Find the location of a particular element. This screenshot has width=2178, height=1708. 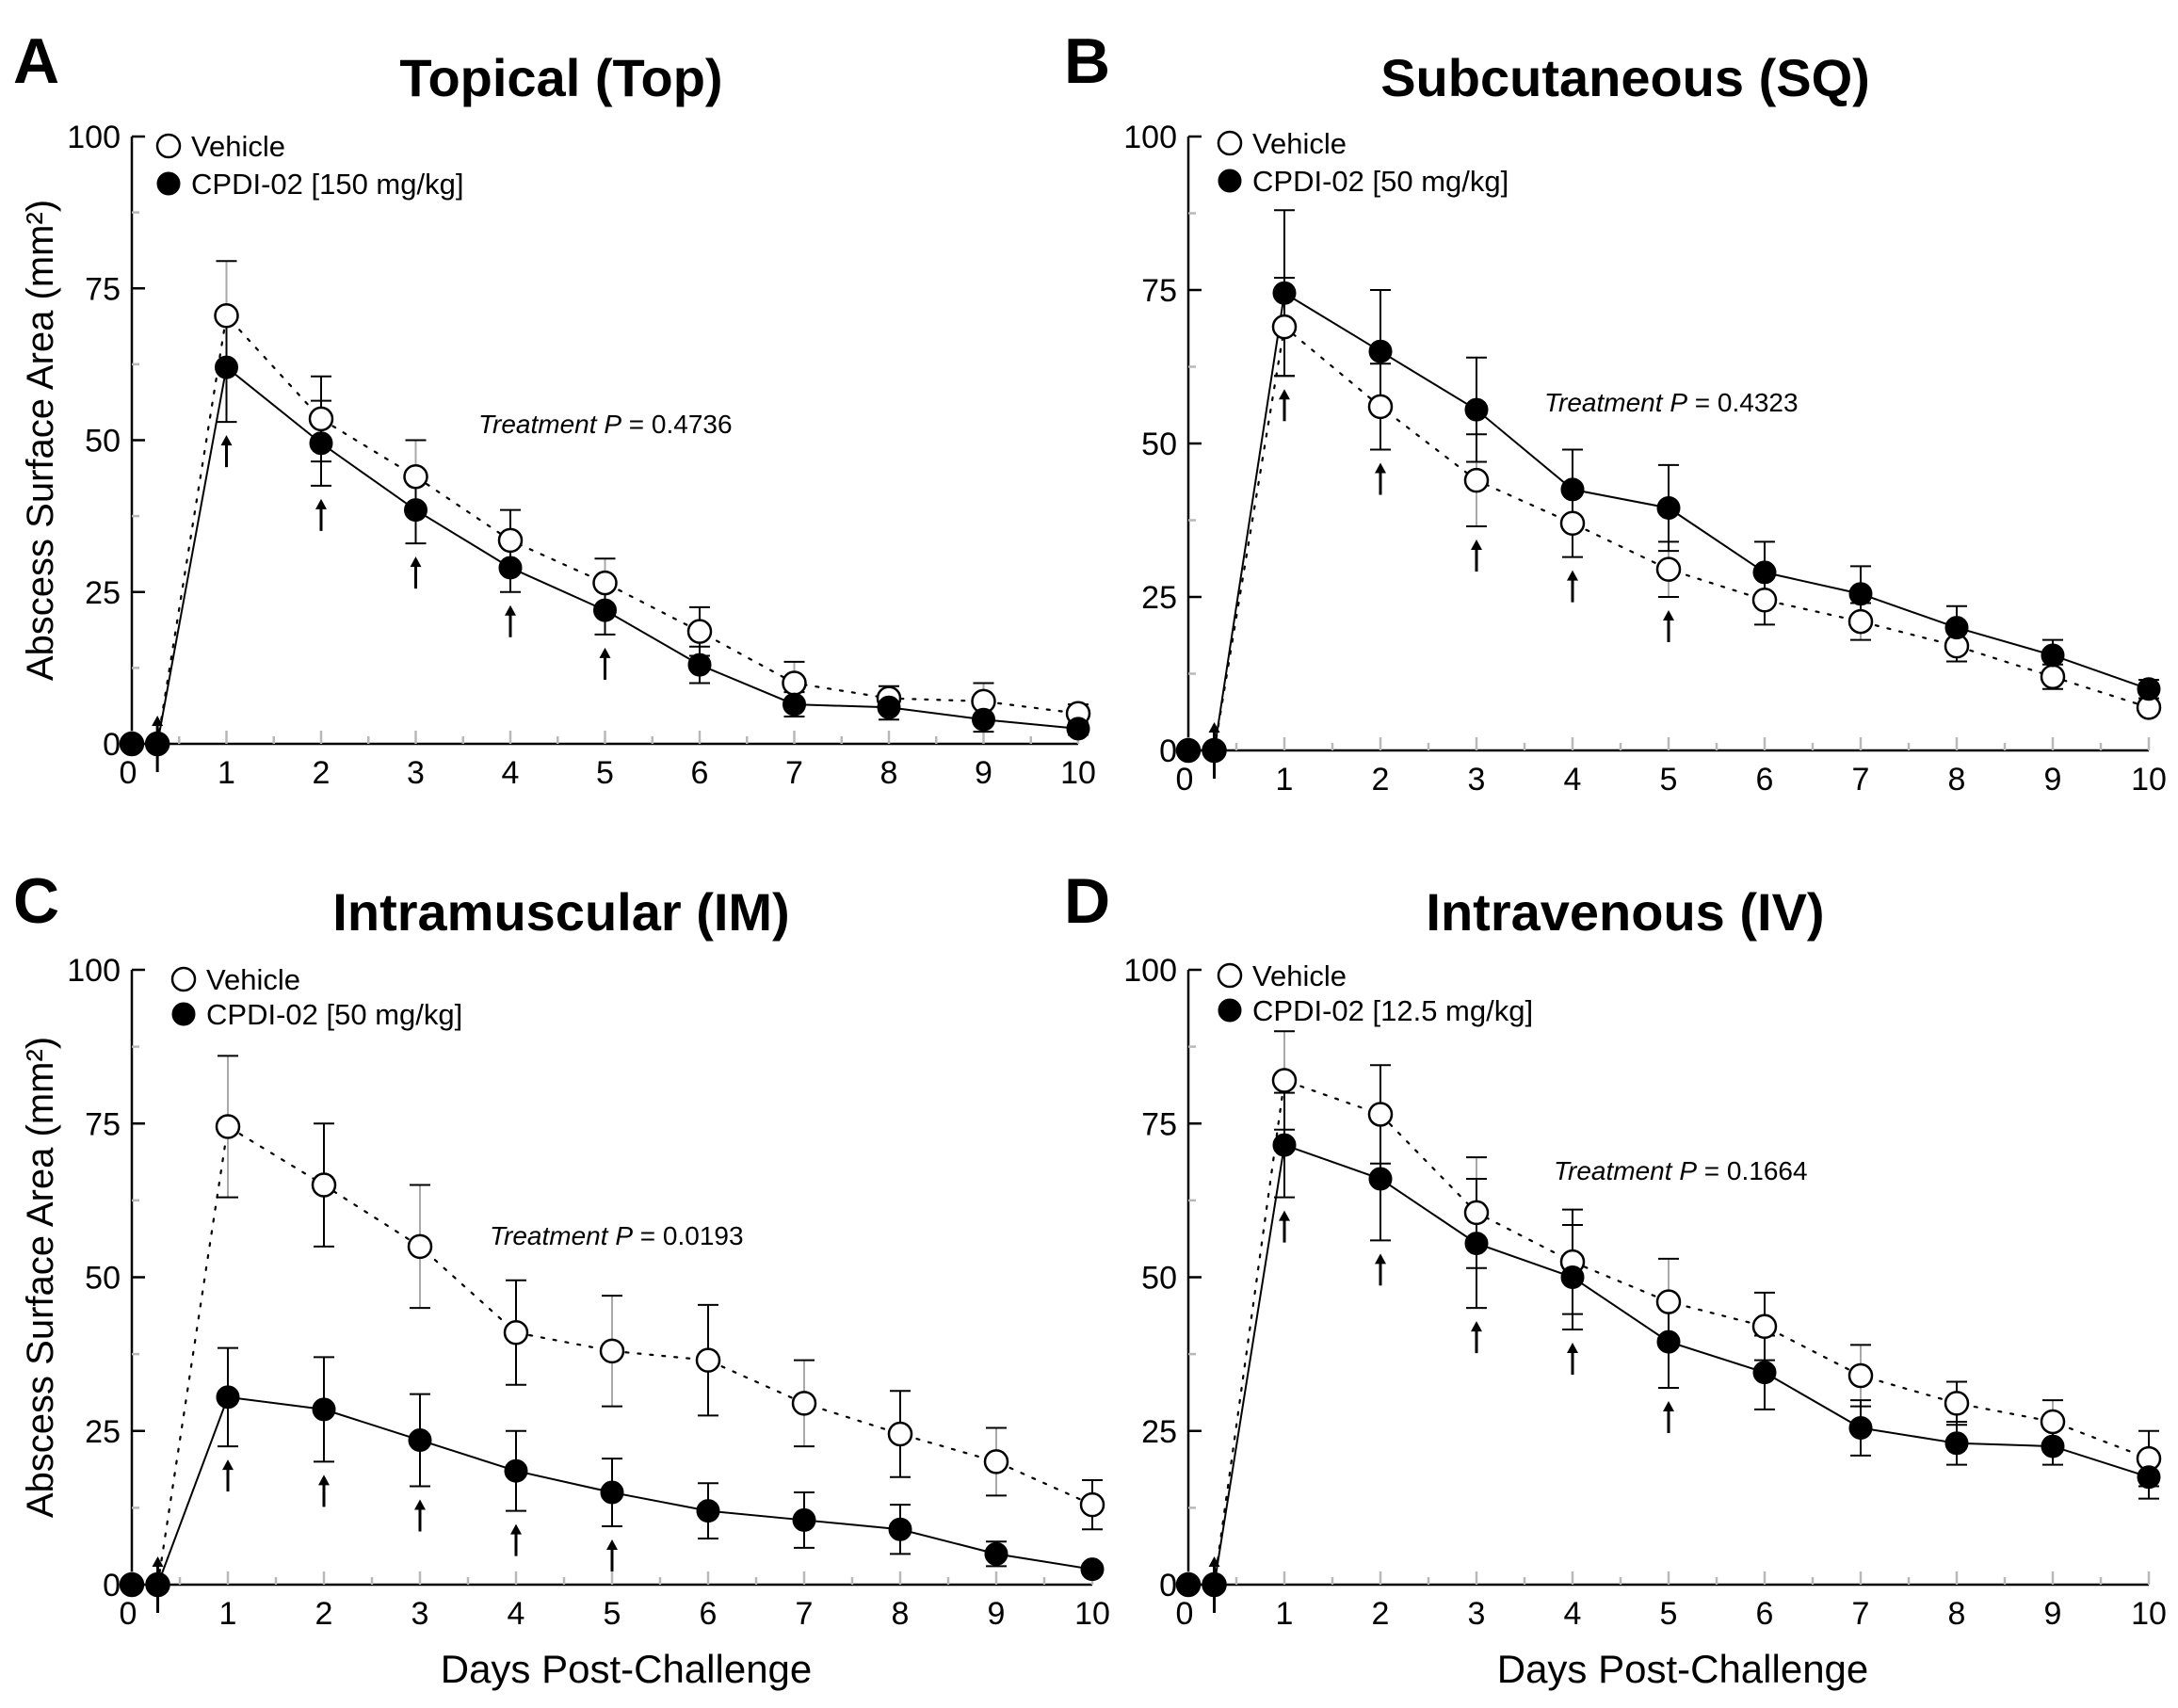

legend-cpdi-marker is located at coordinates (1230, 181).